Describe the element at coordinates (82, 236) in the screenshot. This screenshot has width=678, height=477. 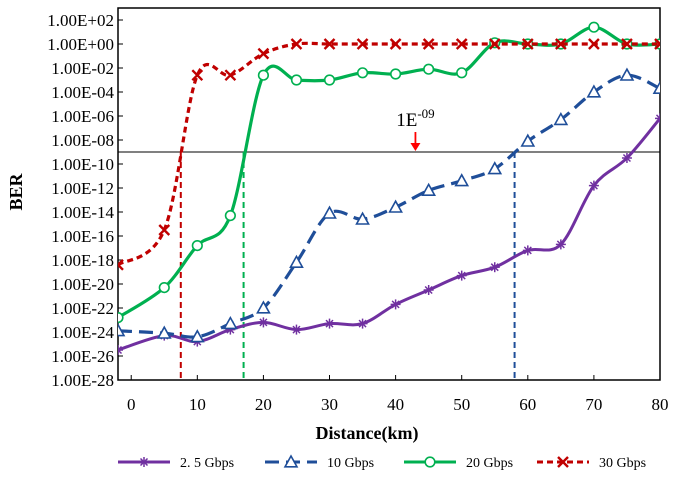
I see `y-tick-label: 1.00E-16` at that location.